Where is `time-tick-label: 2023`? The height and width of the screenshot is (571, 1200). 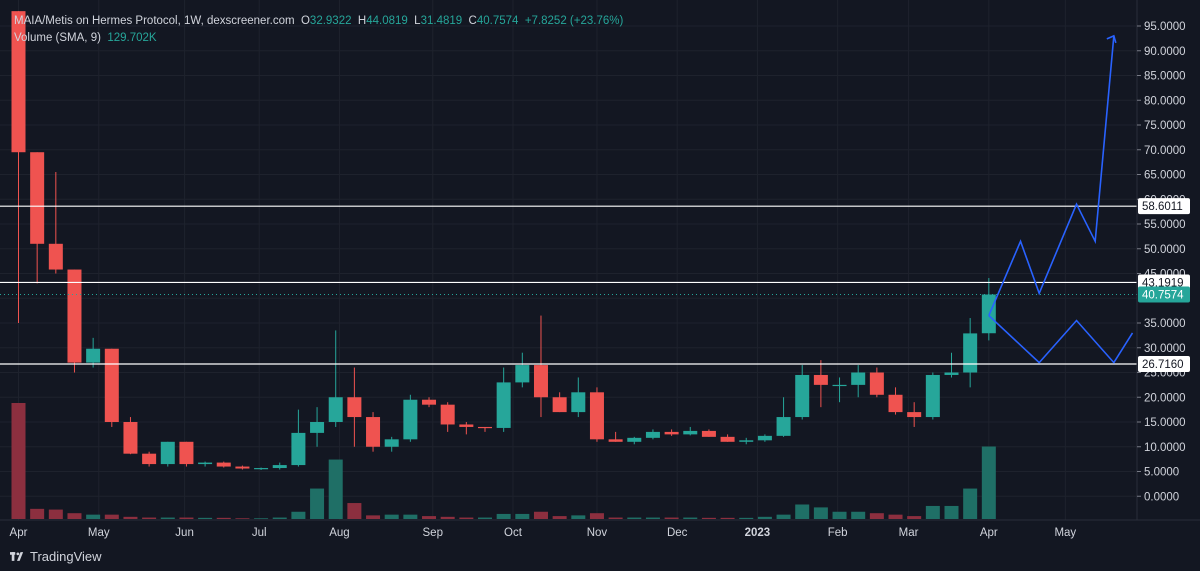 time-tick-label: 2023 is located at coordinates (758, 533).